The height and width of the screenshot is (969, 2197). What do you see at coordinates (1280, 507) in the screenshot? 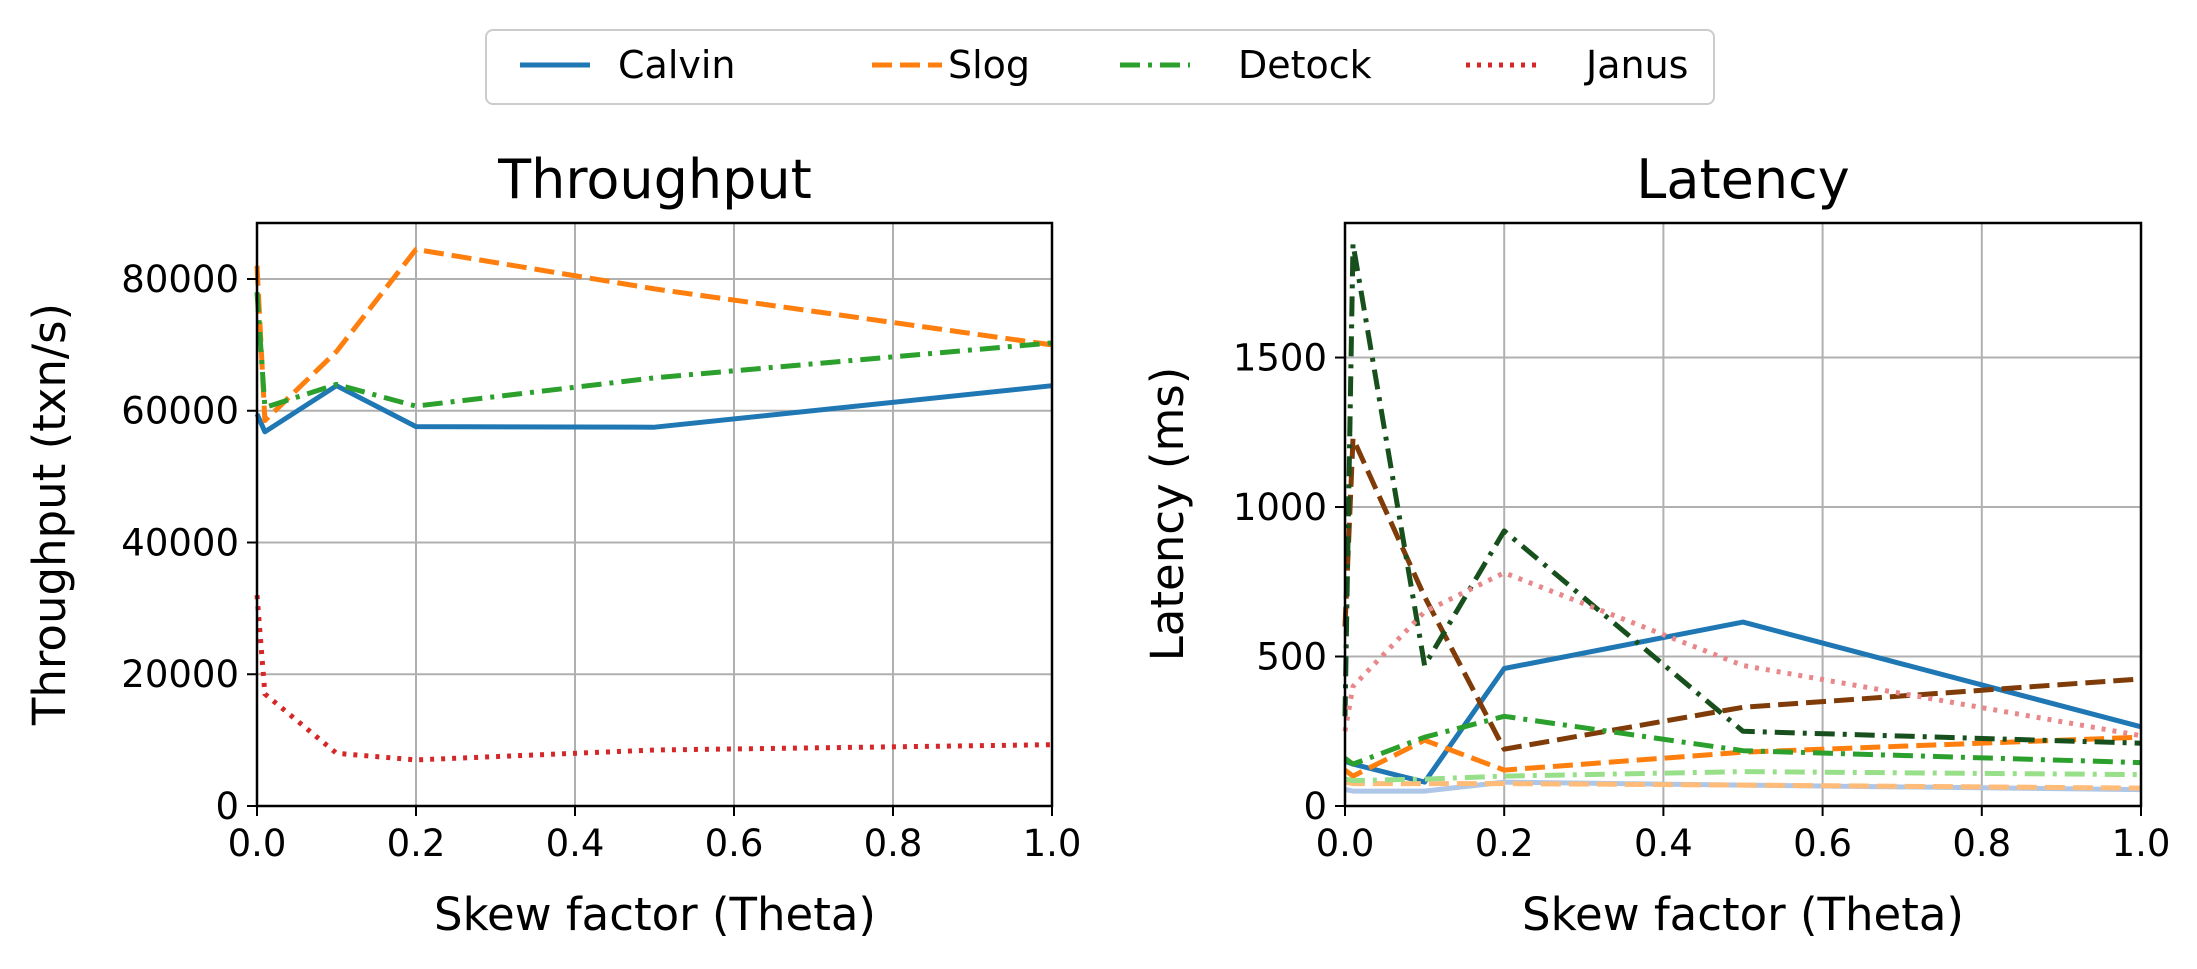
I see `latency-ytick-label: 1000` at bounding box center [1280, 507].